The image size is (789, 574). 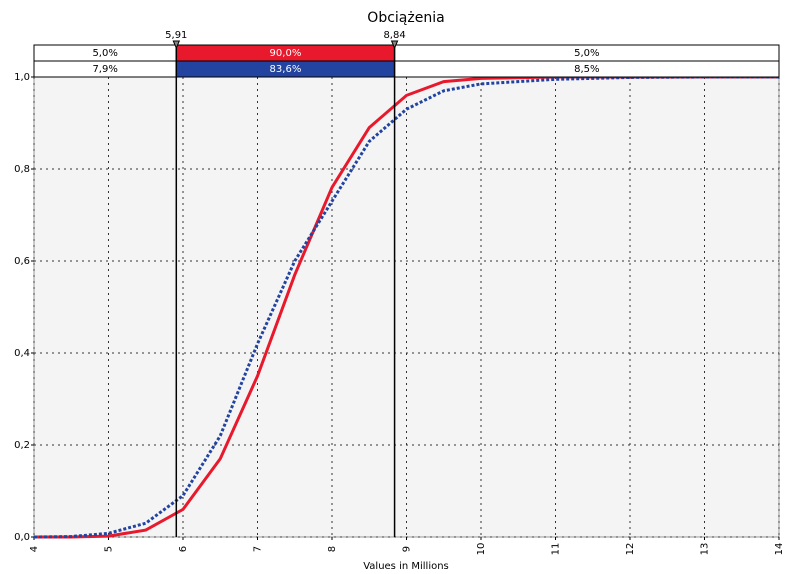 What do you see at coordinates (109, 549) in the screenshot?
I see `x-tick-label: 5` at bounding box center [109, 549].